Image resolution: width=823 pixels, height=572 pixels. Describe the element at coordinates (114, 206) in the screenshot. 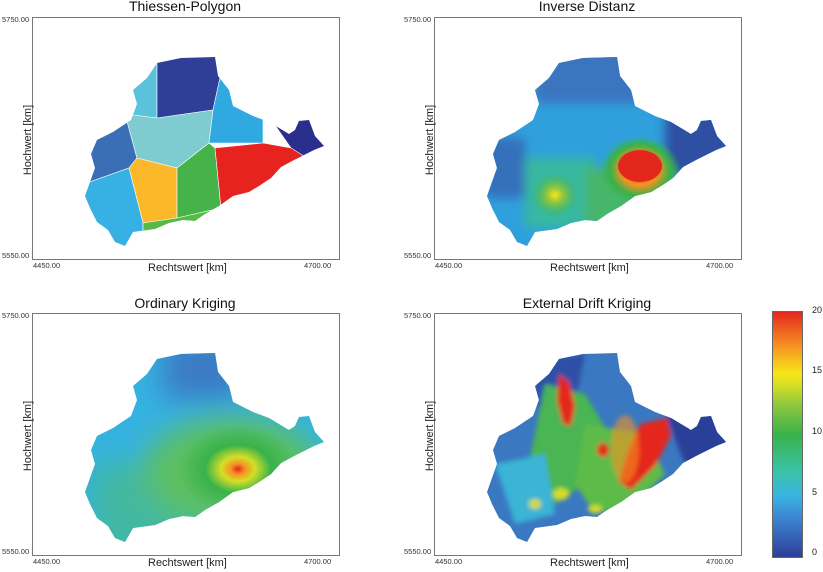

I see `cell-southwest` at that location.